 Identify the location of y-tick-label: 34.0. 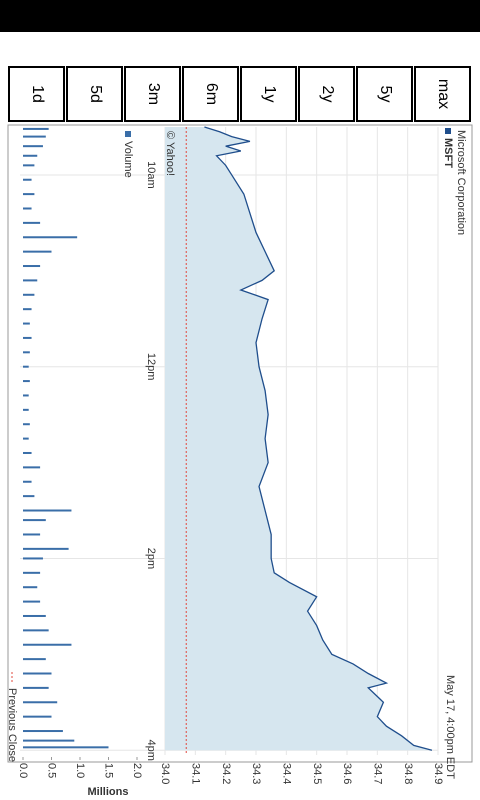
(165, 773).